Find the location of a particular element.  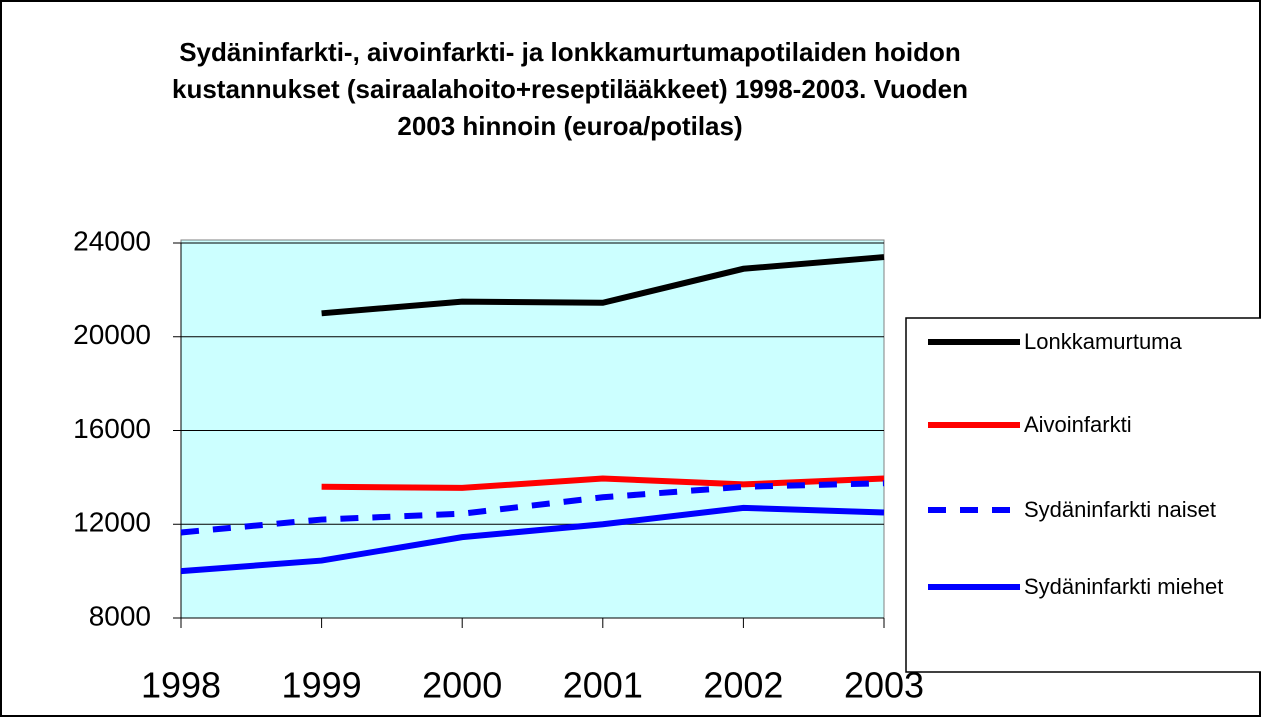

y-tick-label: 24000 is located at coordinates (112, 240).